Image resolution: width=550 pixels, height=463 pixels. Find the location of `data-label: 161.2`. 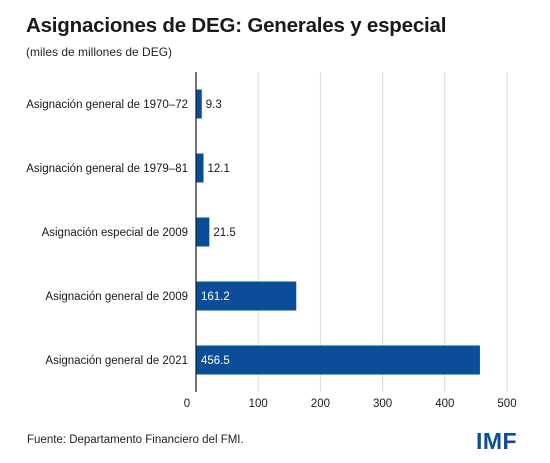

data-label: 161.2 is located at coordinates (215, 297).